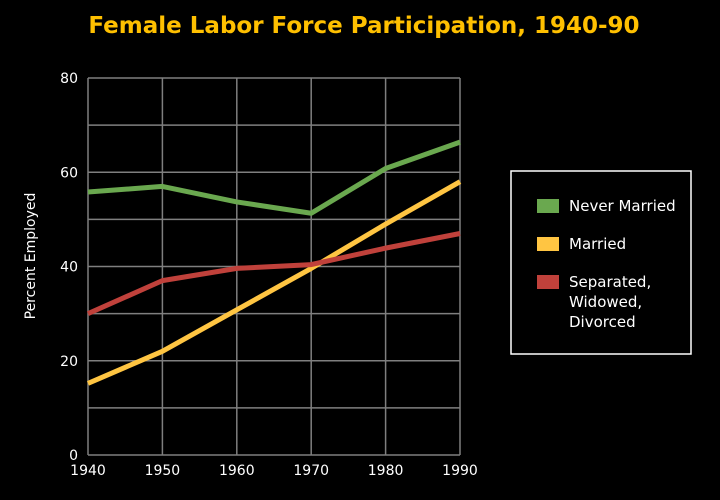 The image size is (720, 500). I want to click on y-tick-label: 20, so click(69, 362).